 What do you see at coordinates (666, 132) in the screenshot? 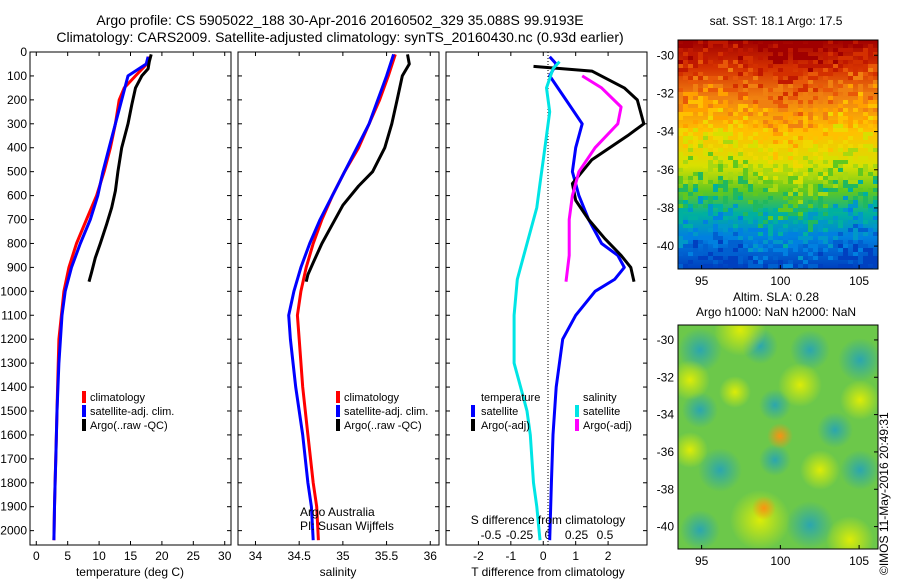
I see `sst-y-tick-label: -34` at bounding box center [666, 132].